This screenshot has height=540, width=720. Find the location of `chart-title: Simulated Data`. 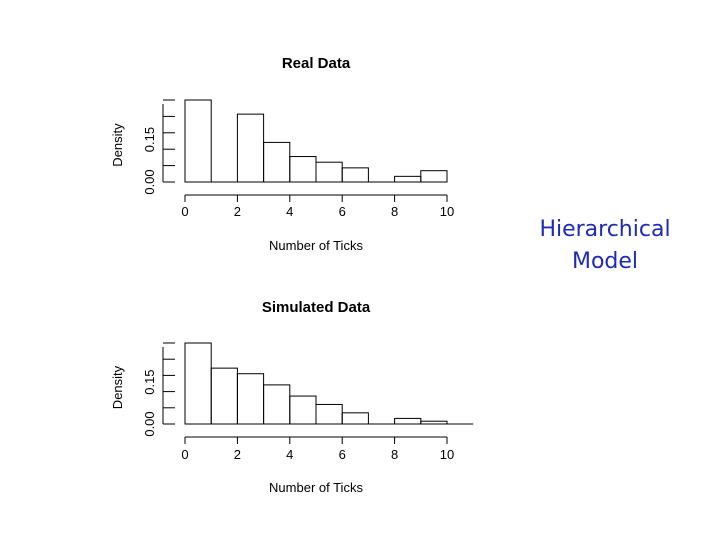

chart-title: Simulated Data is located at coordinates (316, 307).